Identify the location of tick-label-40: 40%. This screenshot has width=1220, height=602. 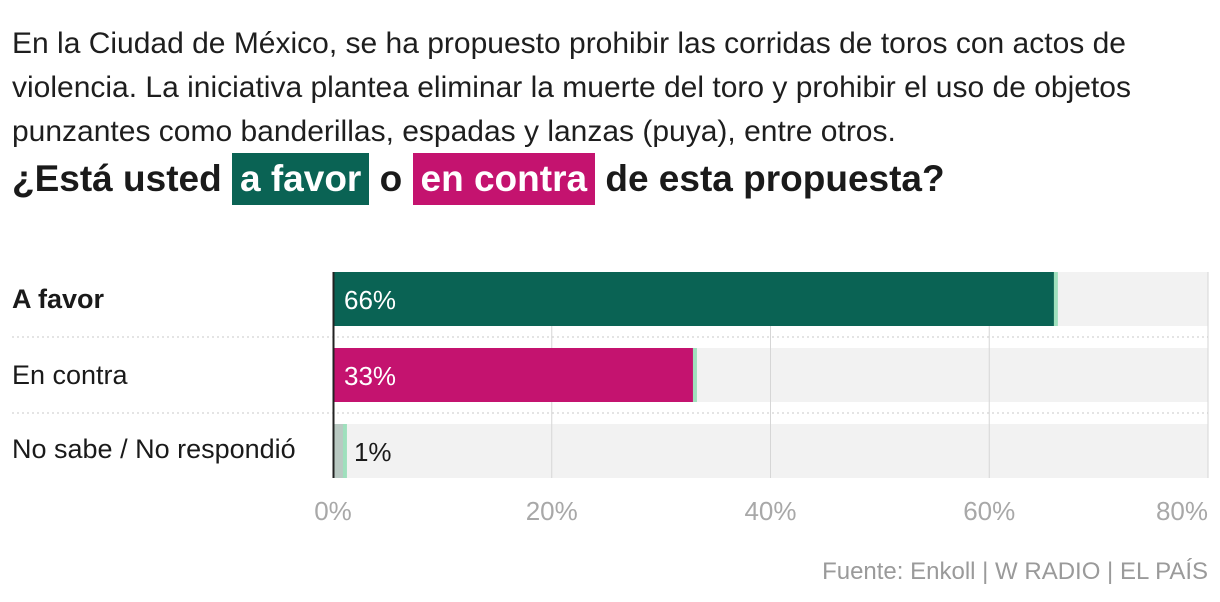
(770, 511).